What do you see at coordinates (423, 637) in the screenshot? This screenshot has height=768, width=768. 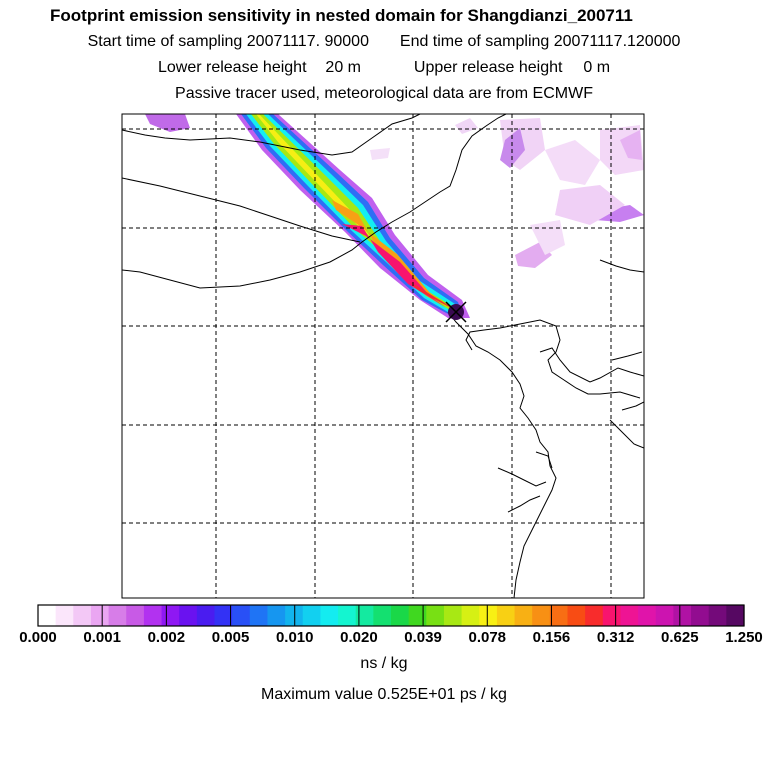 I see `colorbar-tick-label: 0.039` at bounding box center [423, 637].